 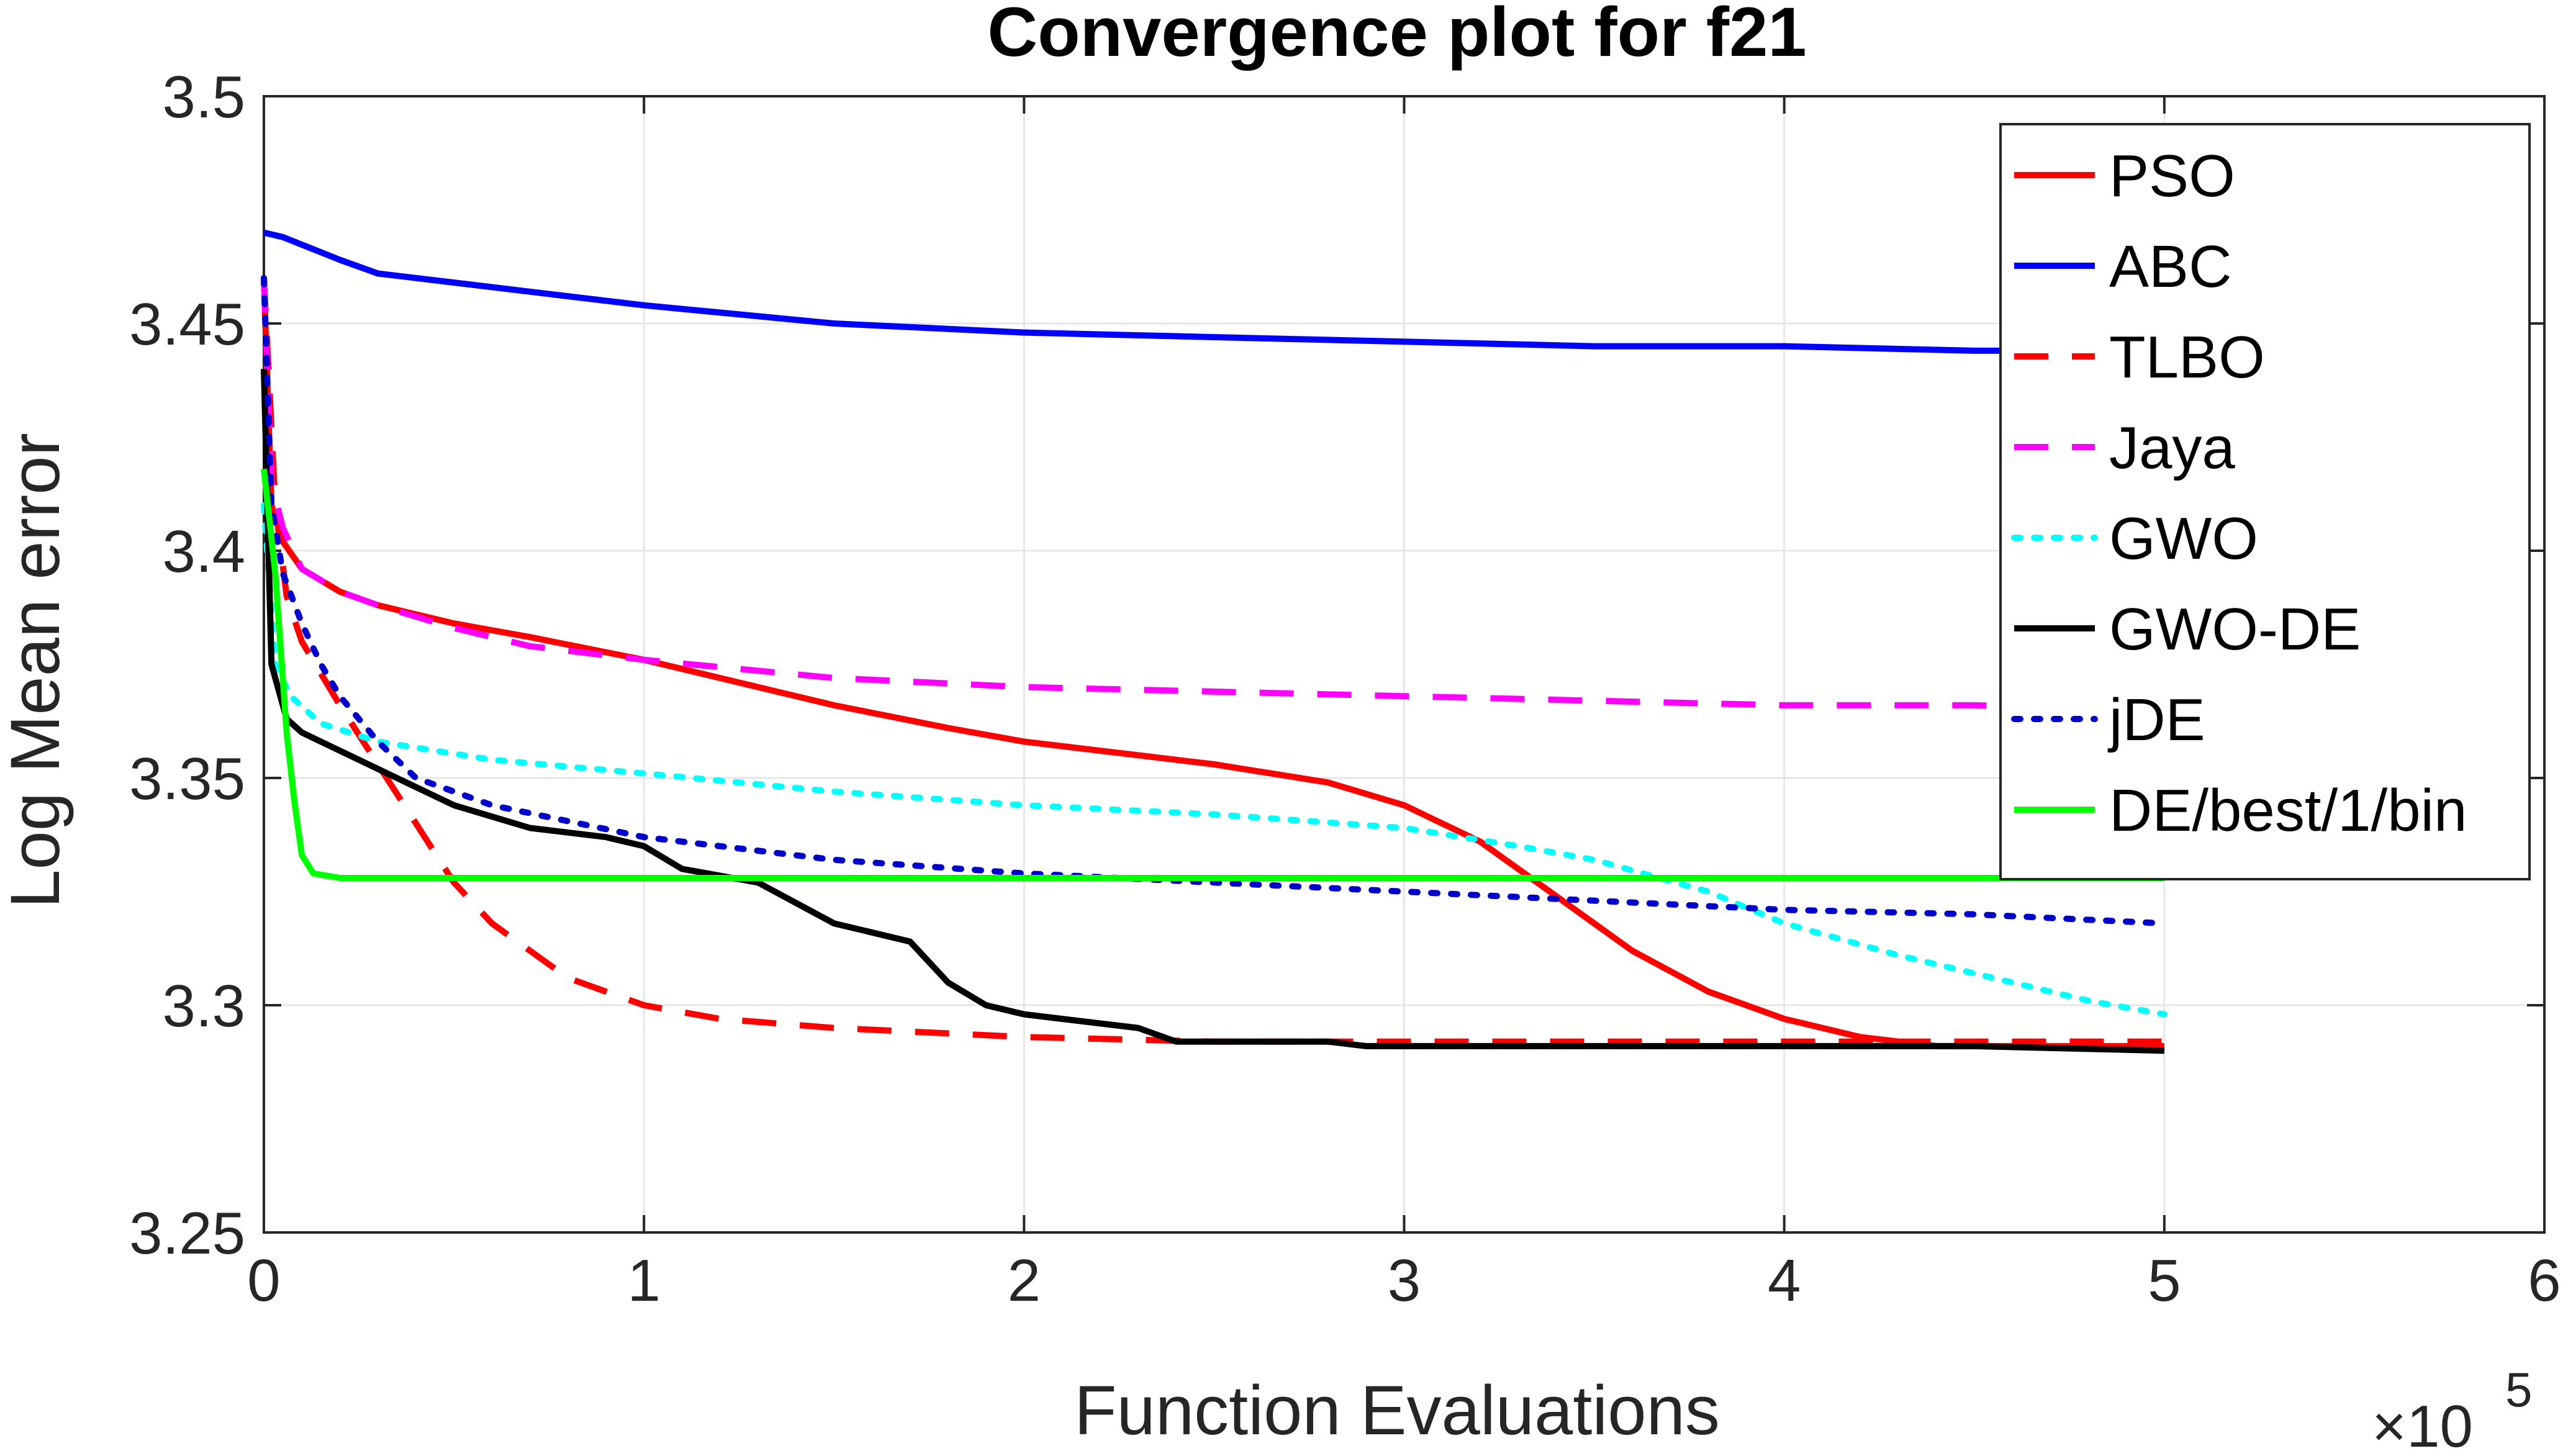 What do you see at coordinates (187, 779) in the screenshot?
I see `y-tick-label: 3.35` at bounding box center [187, 779].